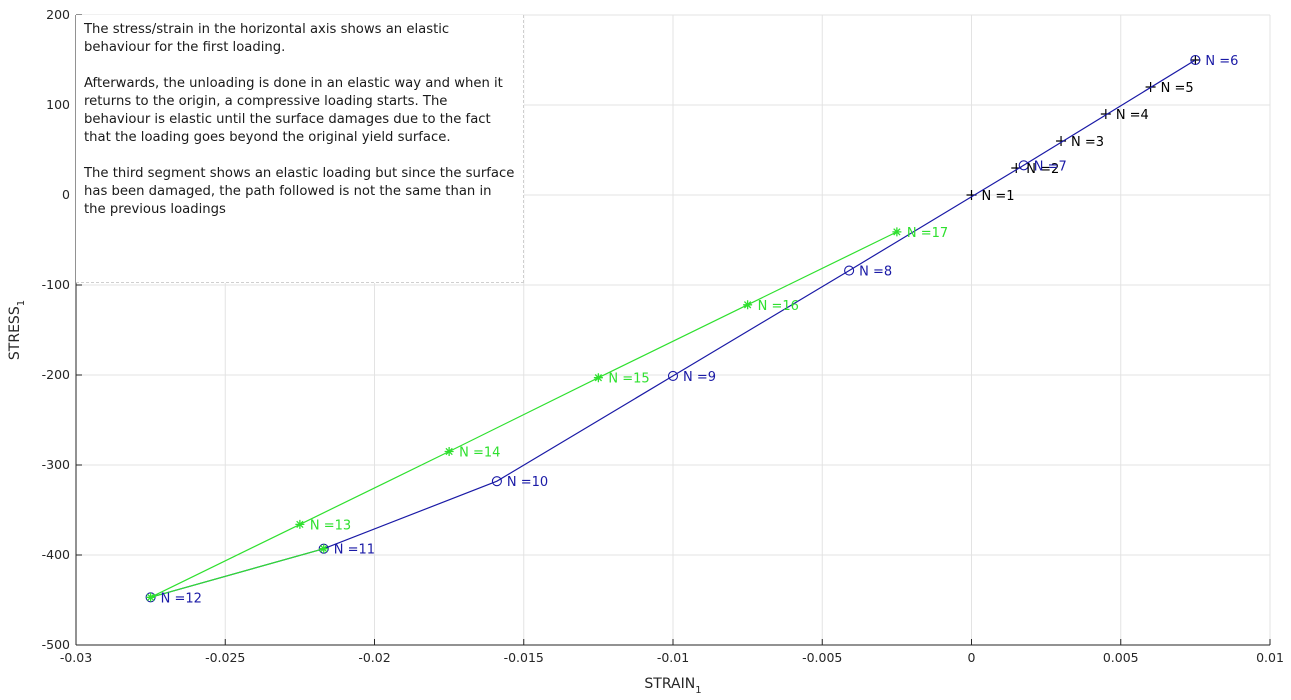 This screenshot has width=1291, height=700. Describe the element at coordinates (875, 272) in the screenshot. I see `point-label: N =8` at that location.